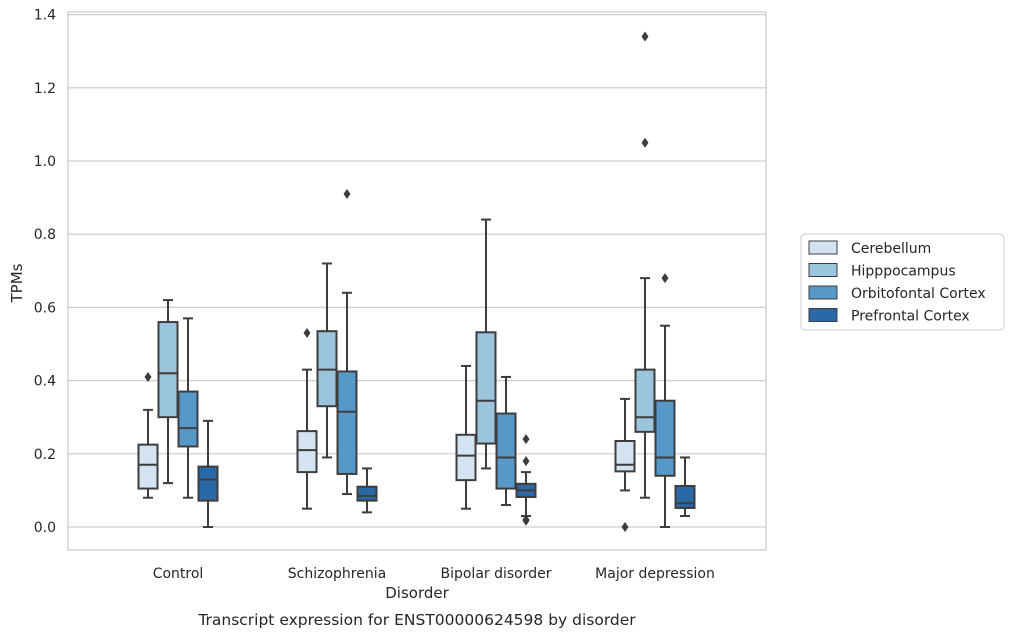 The image size is (1014, 637). Describe the element at coordinates (45, 89) in the screenshot. I see `y-tick-label: 1.2` at that location.